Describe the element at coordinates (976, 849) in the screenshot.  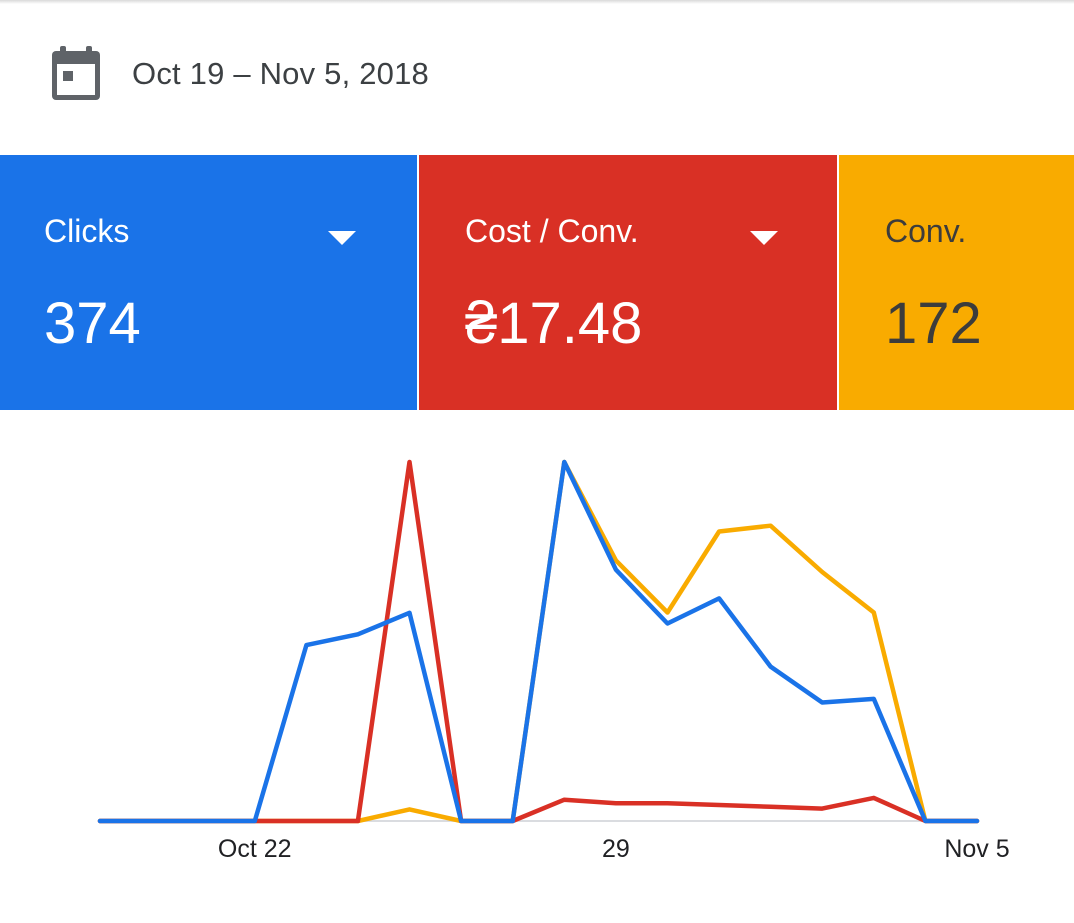
I see `x-tick-label: Nov 5` at that location.